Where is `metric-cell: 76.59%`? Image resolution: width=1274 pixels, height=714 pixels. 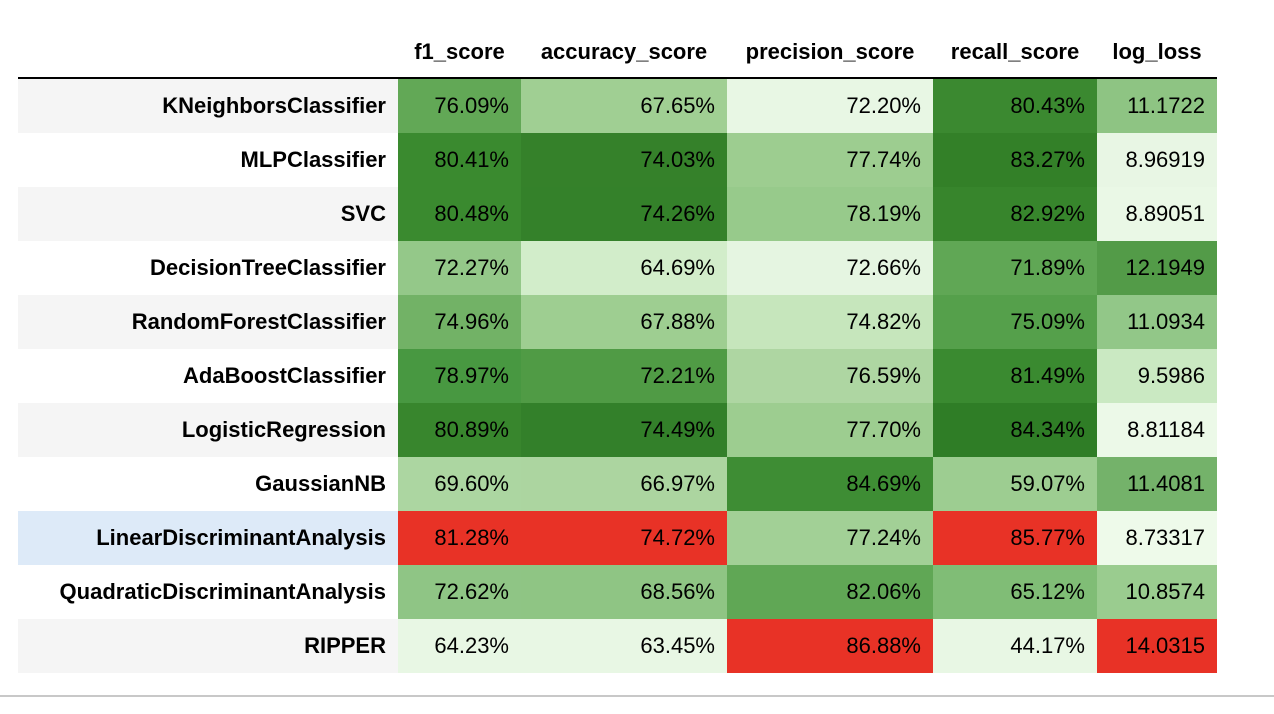
metric-cell: 76.59% is located at coordinates (830, 376).